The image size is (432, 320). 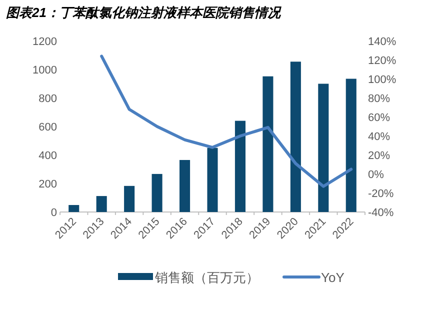 I want to click on y-tick-label: 1200, so click(x=44, y=42).